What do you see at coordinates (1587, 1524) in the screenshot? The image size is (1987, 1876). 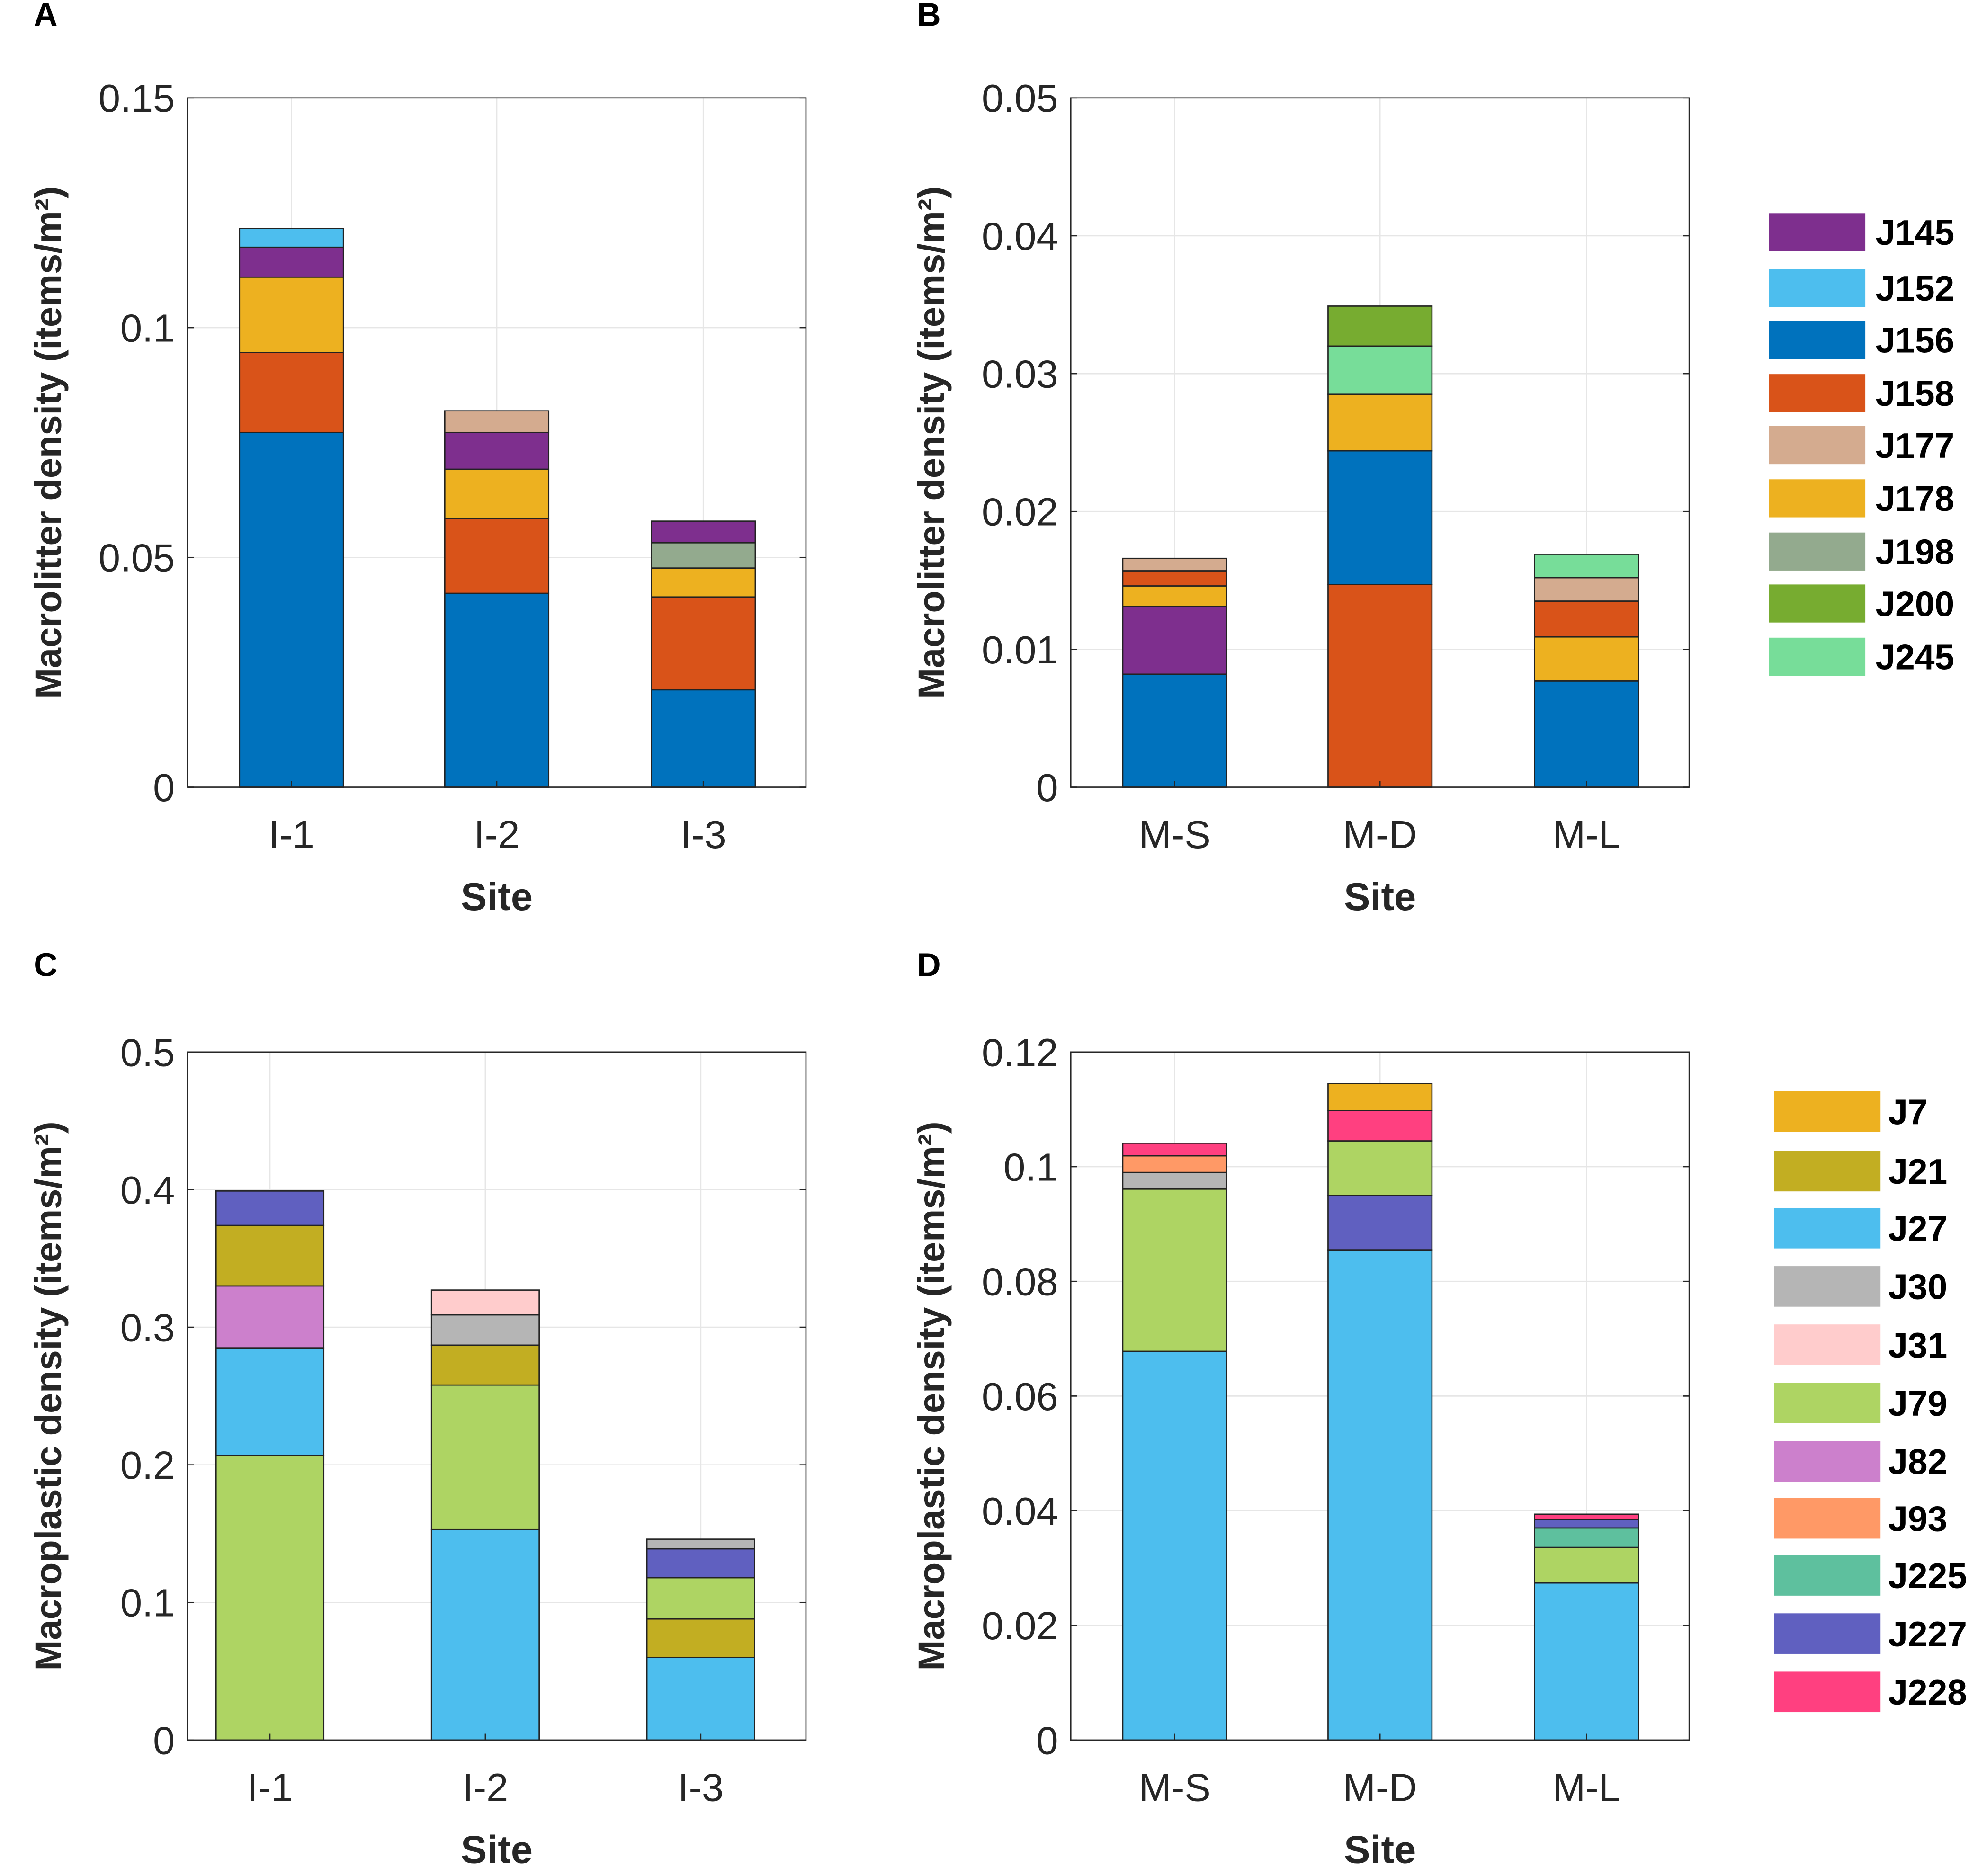 I see `bar-segment-M-L-J227` at bounding box center [1587, 1524].